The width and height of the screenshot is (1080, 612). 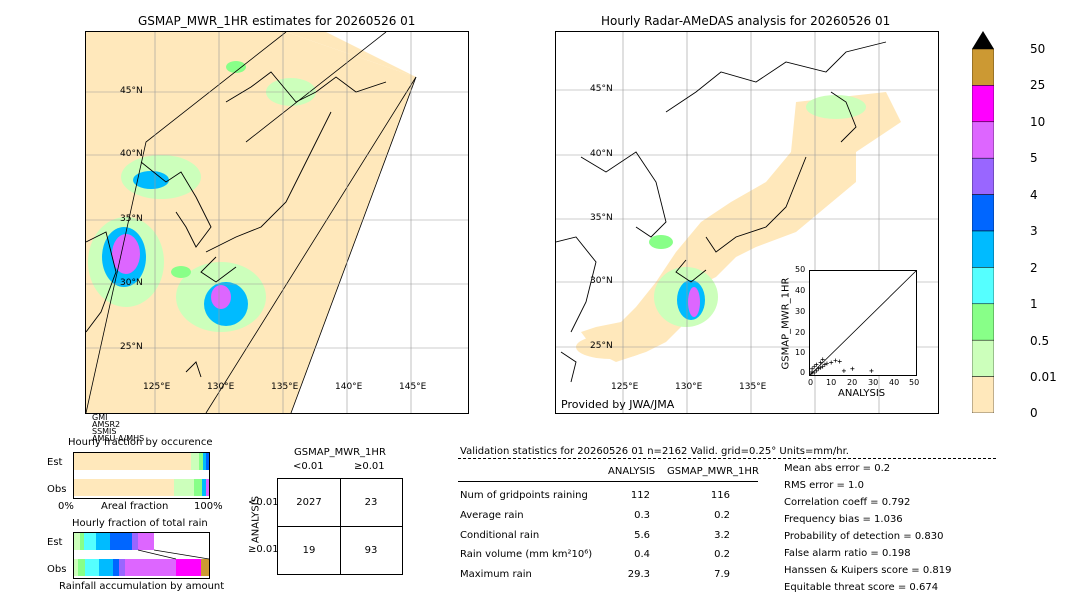 I want to click on validation-row-analysis: 0.4, so click(x=642, y=554).